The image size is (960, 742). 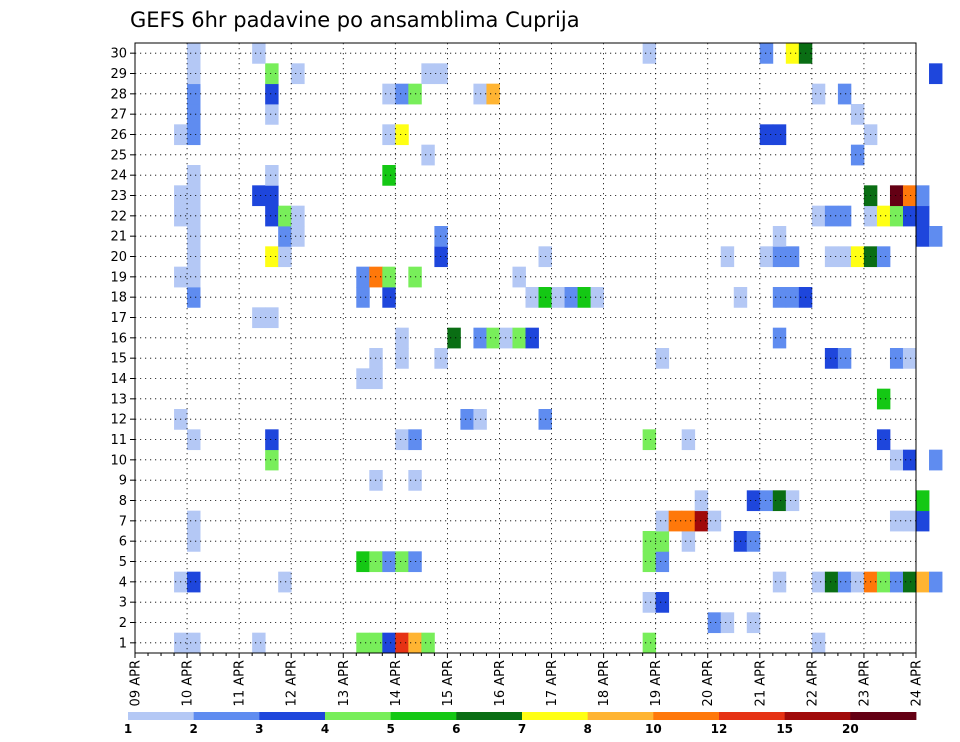 I want to click on heat-cell-m26-s48, so click(x=766, y=135).